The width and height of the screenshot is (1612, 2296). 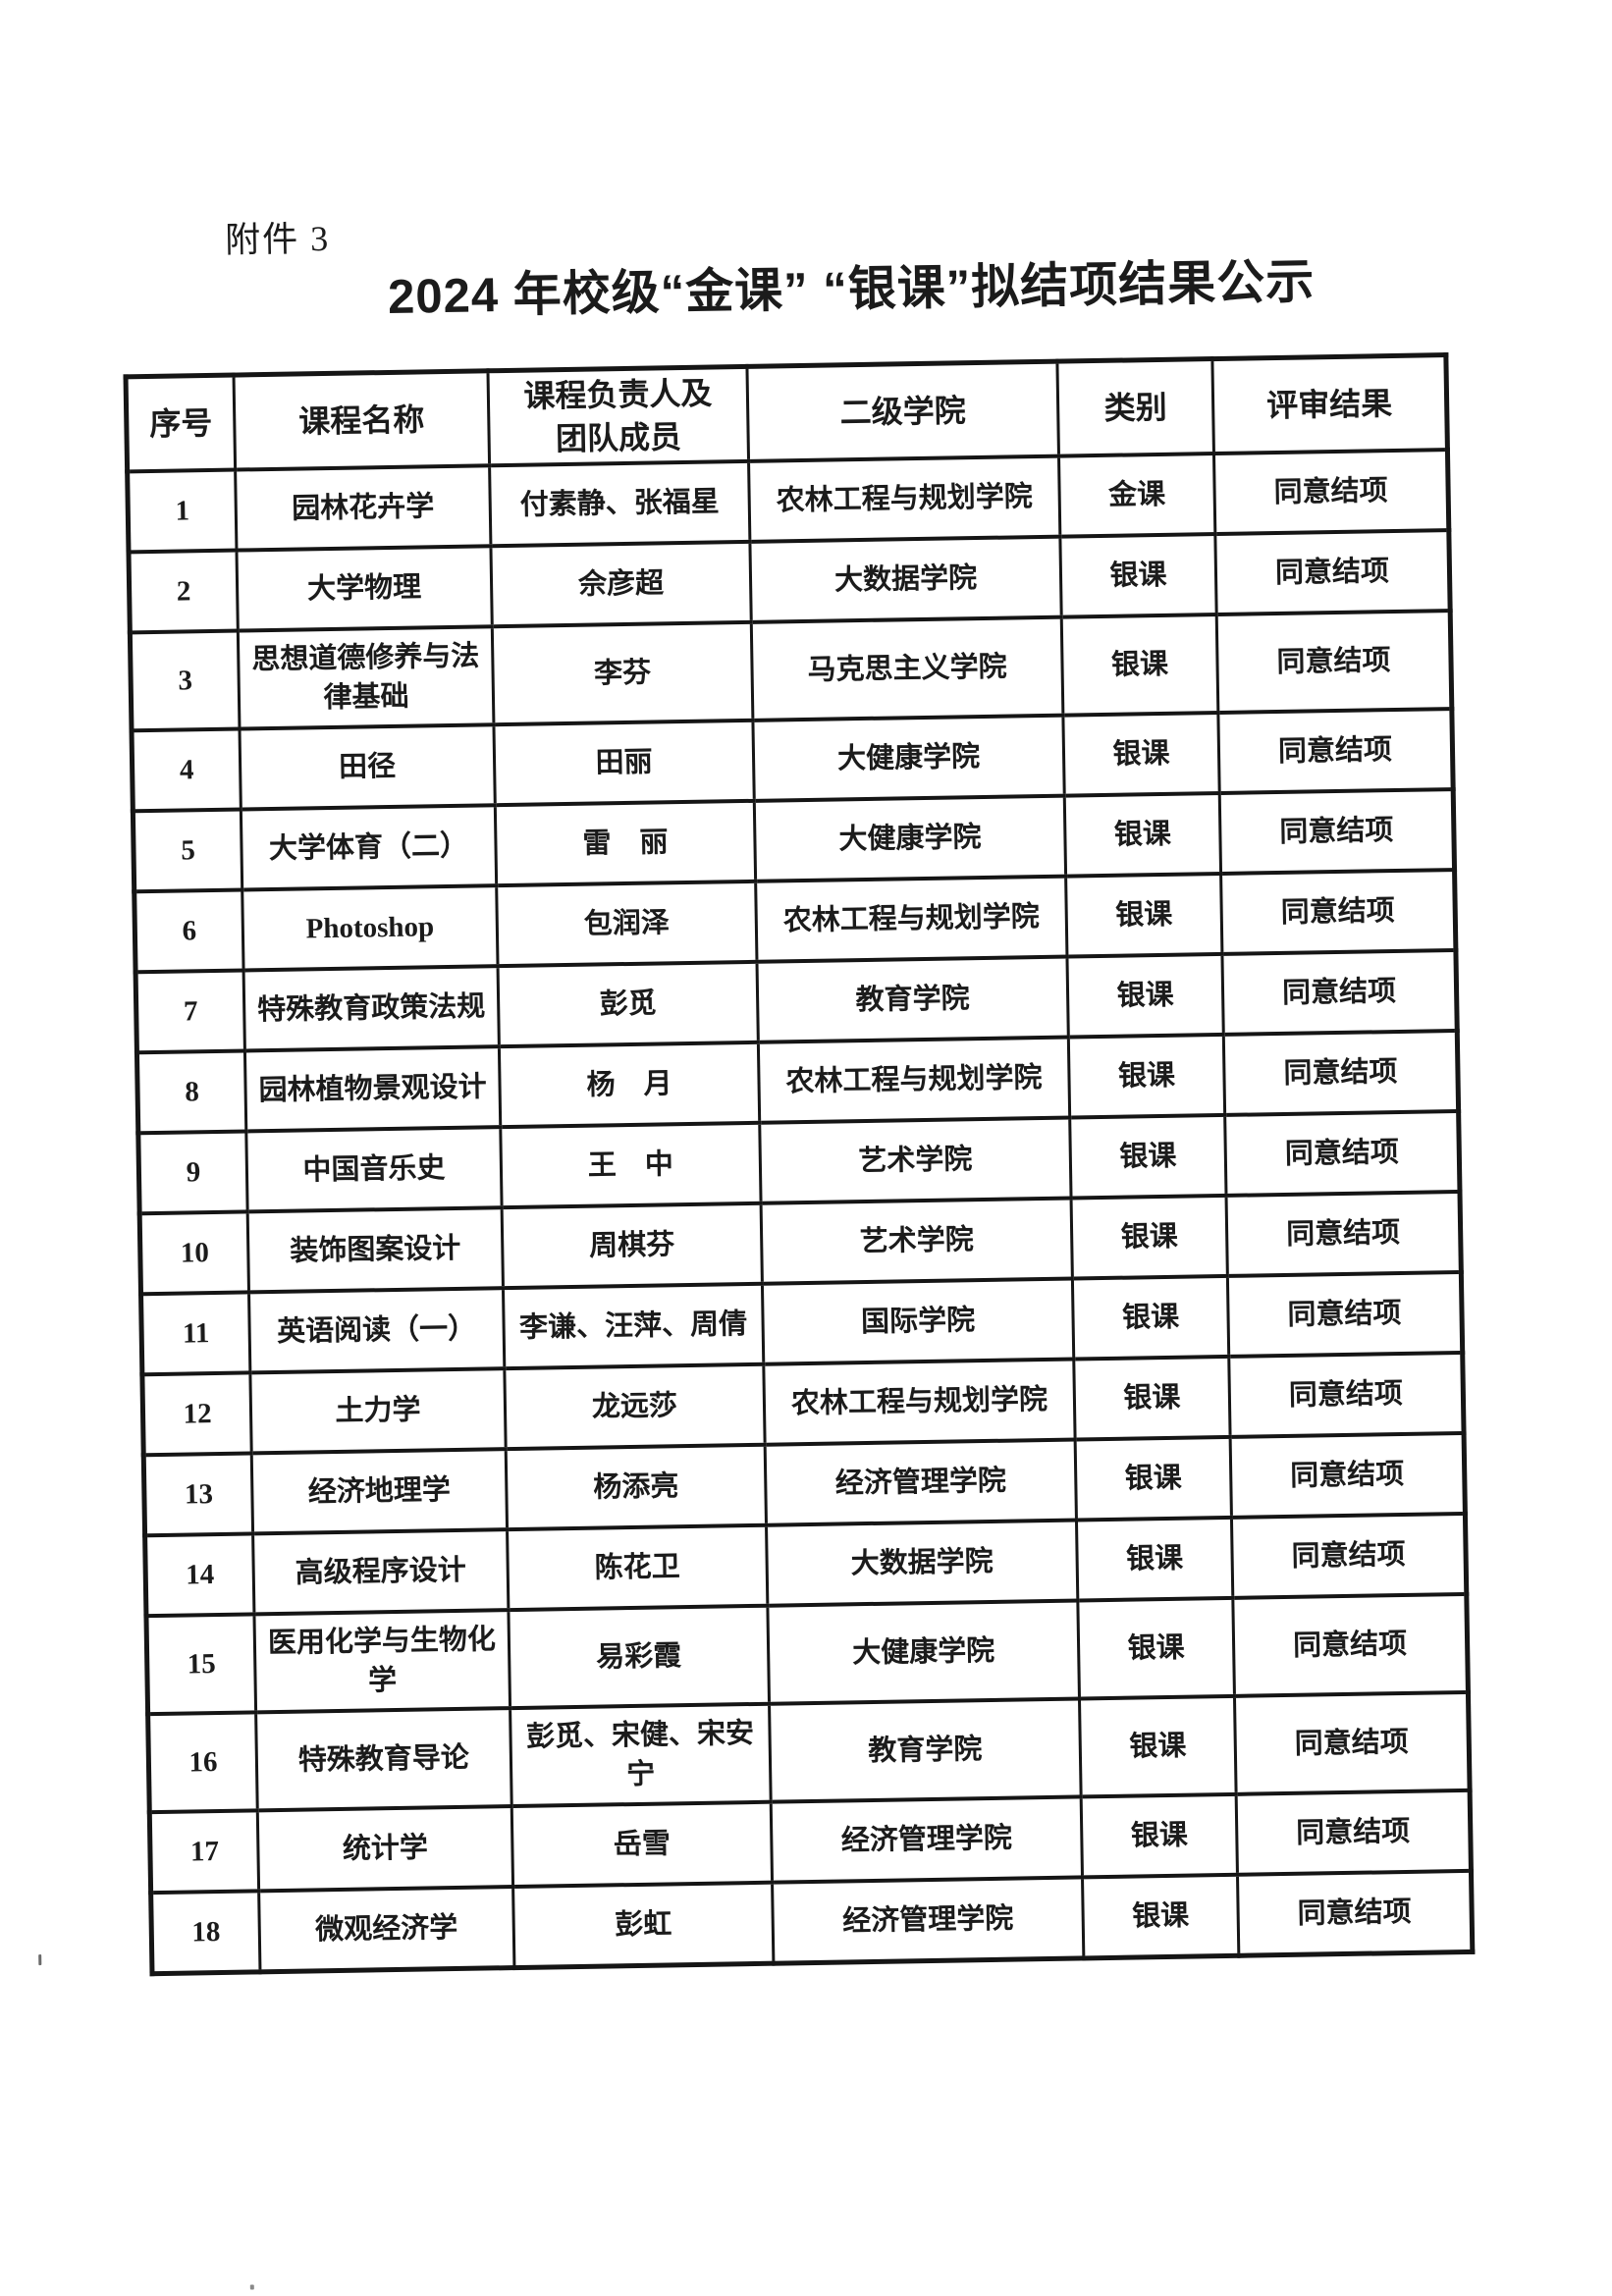 I want to click on cell-leader: 彭觅, so click(x=628, y=1005).